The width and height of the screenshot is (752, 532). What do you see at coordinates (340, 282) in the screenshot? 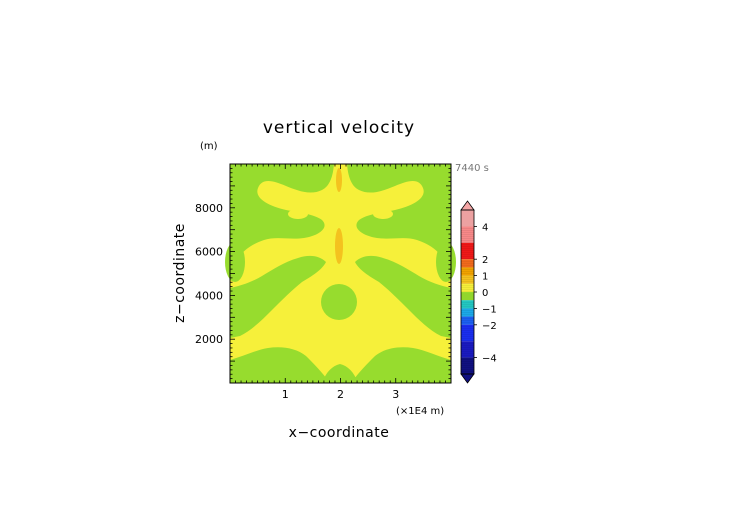
I see `x-axis-ticks: 1 2 3` at bounding box center [340, 282].